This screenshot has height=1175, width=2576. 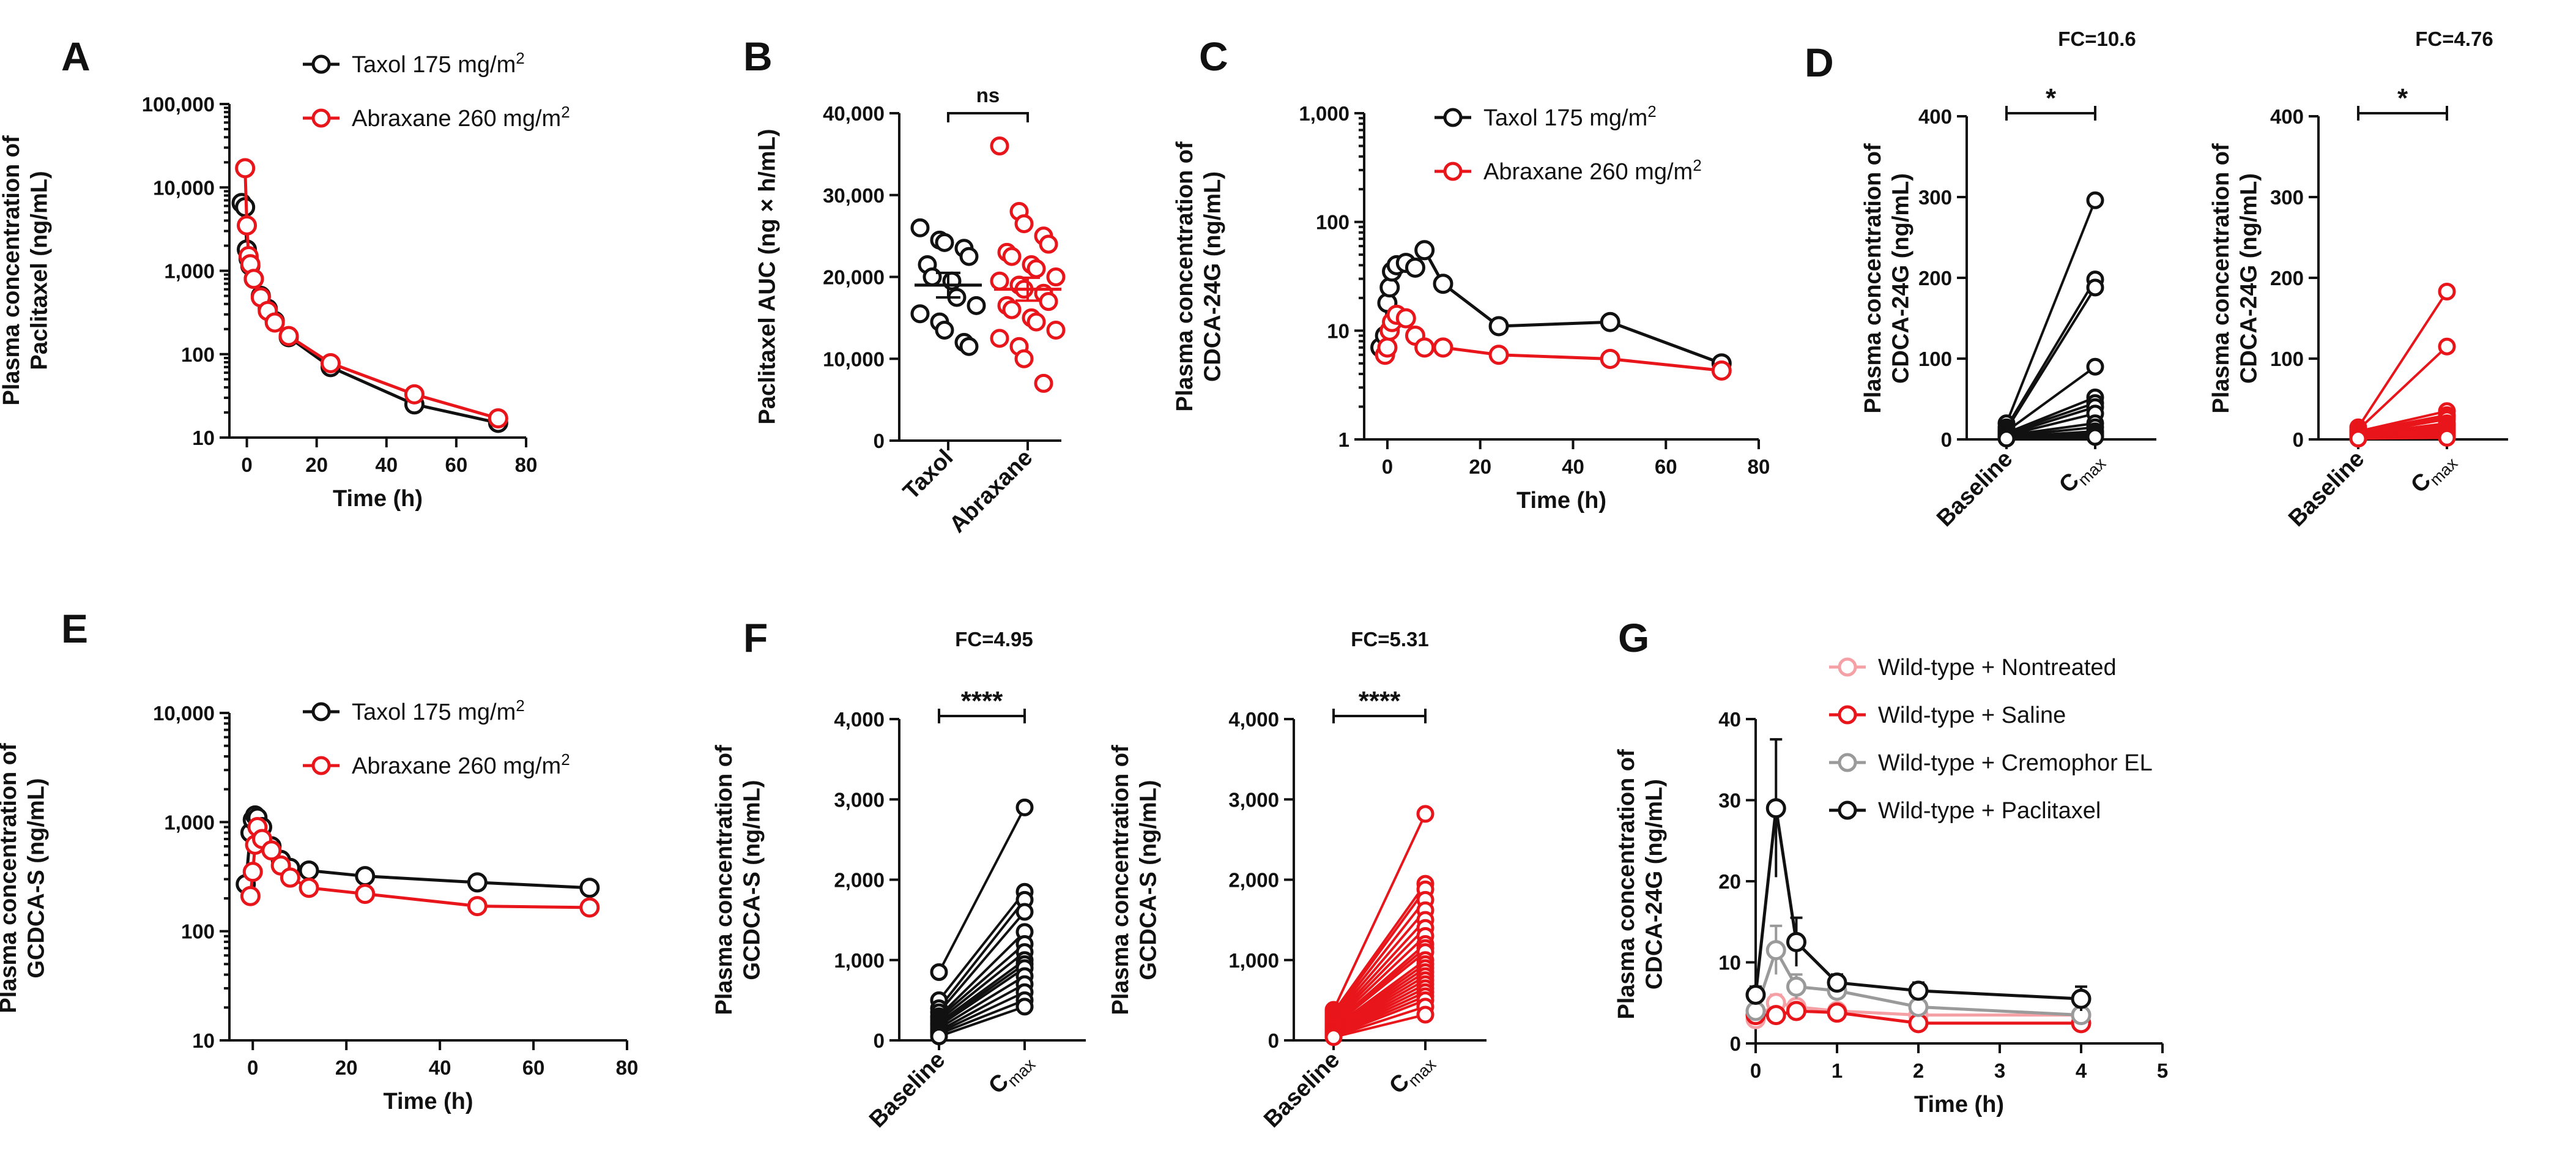 I want to click on E-x-tick-label: 0, so click(x=252, y=1067).